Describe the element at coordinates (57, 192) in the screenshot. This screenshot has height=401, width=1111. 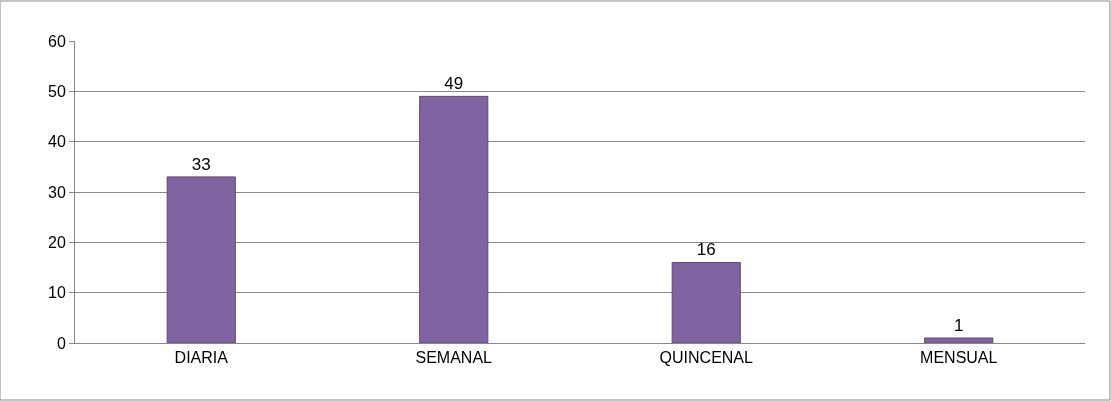
I see `y-tick-label: 30` at that location.